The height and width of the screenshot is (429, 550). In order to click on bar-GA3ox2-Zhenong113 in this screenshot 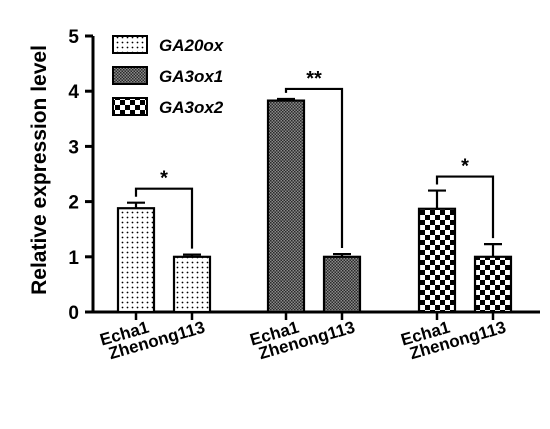, I will do `click(493, 284)`.